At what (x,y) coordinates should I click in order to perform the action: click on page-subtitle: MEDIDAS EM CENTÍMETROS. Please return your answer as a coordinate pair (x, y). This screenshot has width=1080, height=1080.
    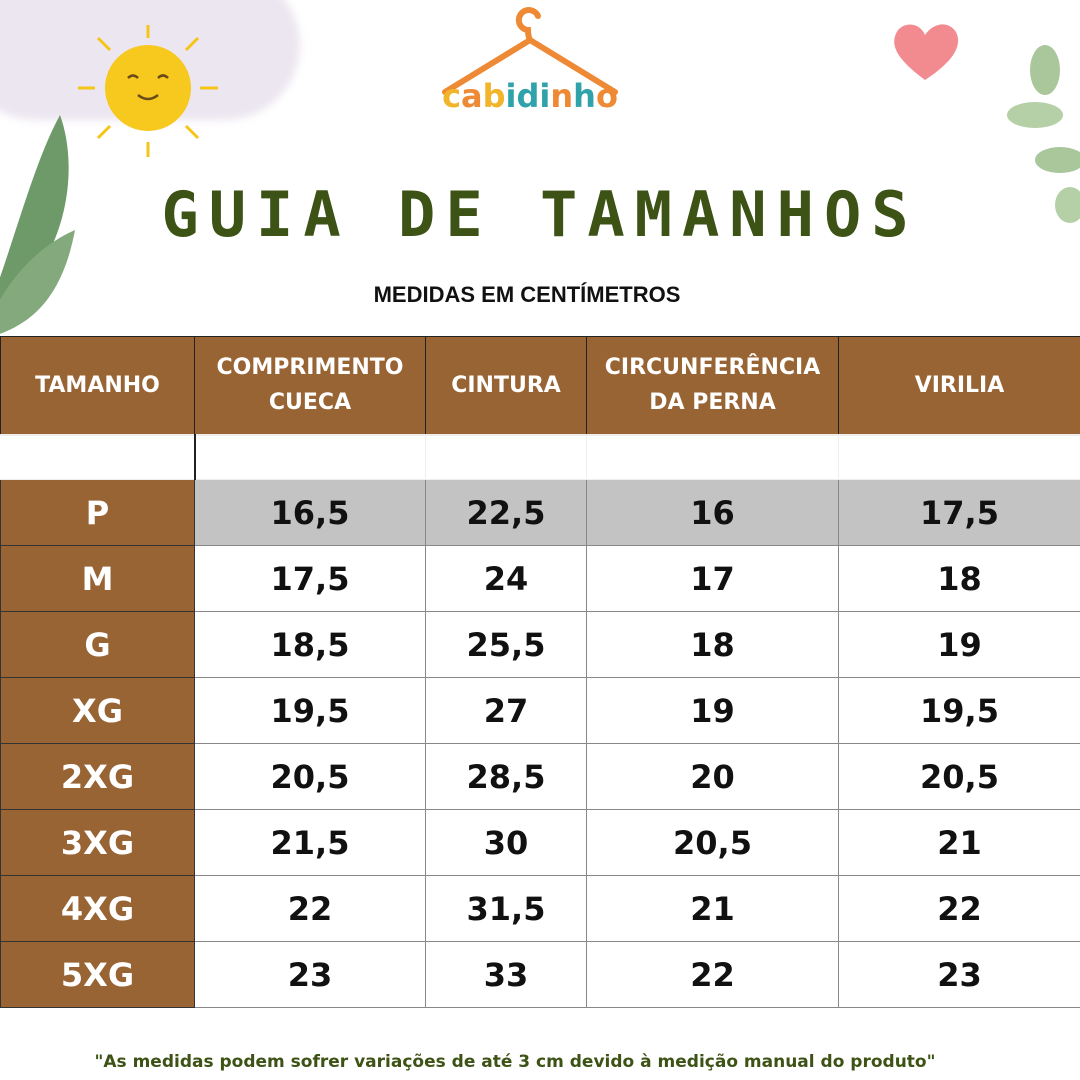
    Looking at the image, I should click on (527, 294).